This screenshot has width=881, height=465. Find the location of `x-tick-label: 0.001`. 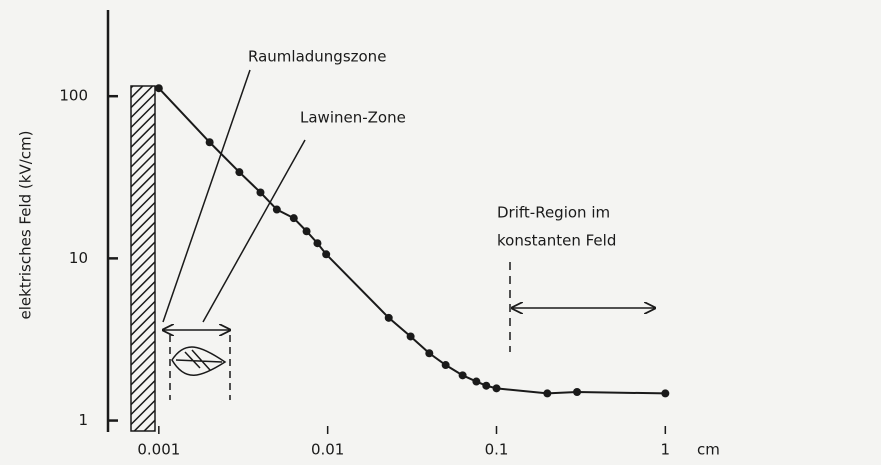

x-tick-label: 0.001 is located at coordinates (158, 450).